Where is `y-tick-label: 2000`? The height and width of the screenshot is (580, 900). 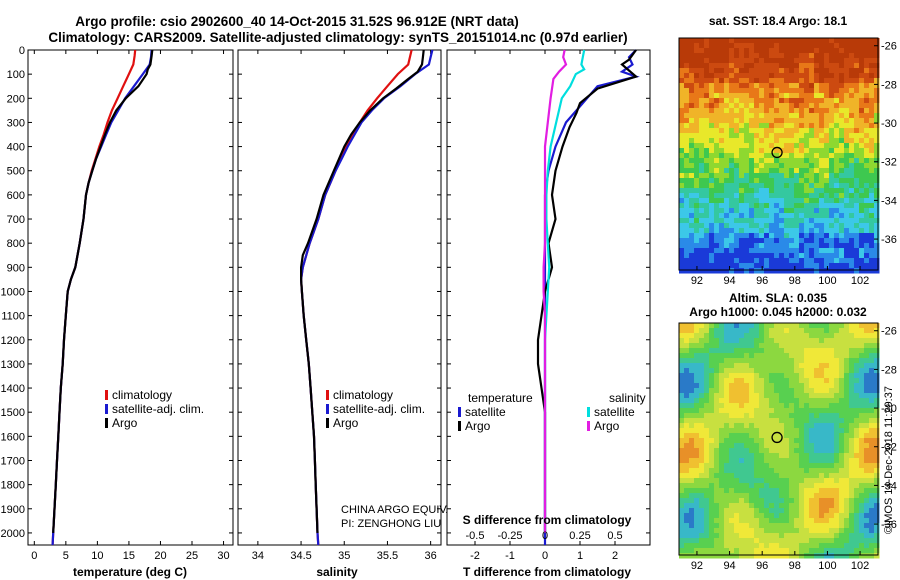 y-tick-label: 2000 is located at coordinates (13, 534).